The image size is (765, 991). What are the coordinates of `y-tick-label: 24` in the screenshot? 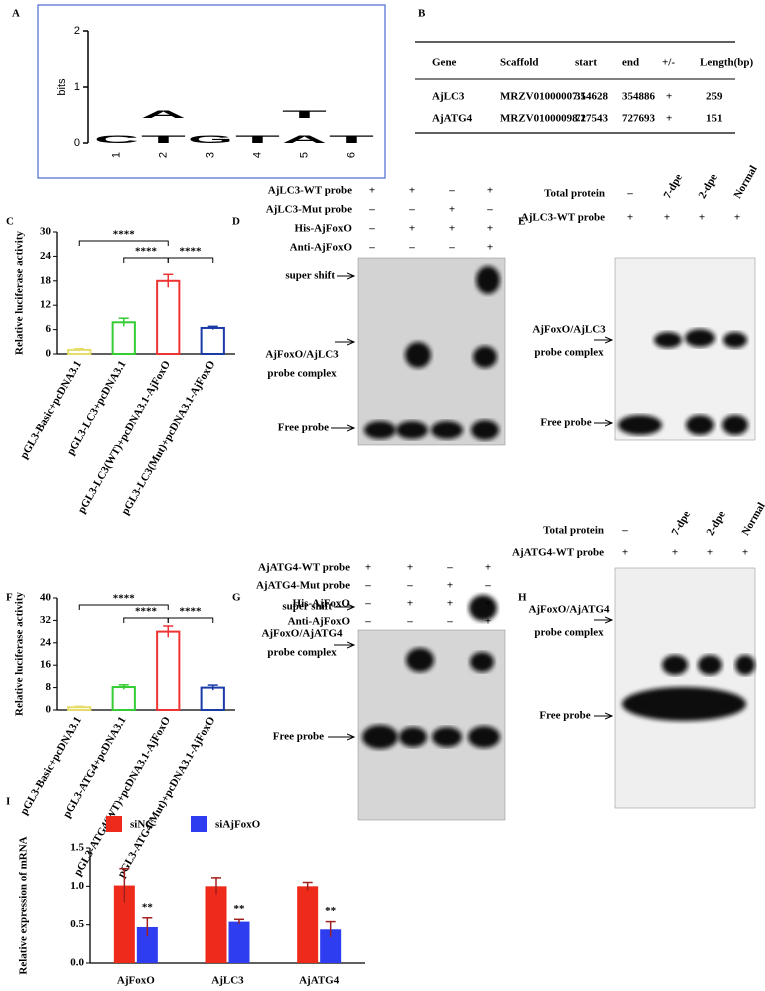 It's located at (46, 256).